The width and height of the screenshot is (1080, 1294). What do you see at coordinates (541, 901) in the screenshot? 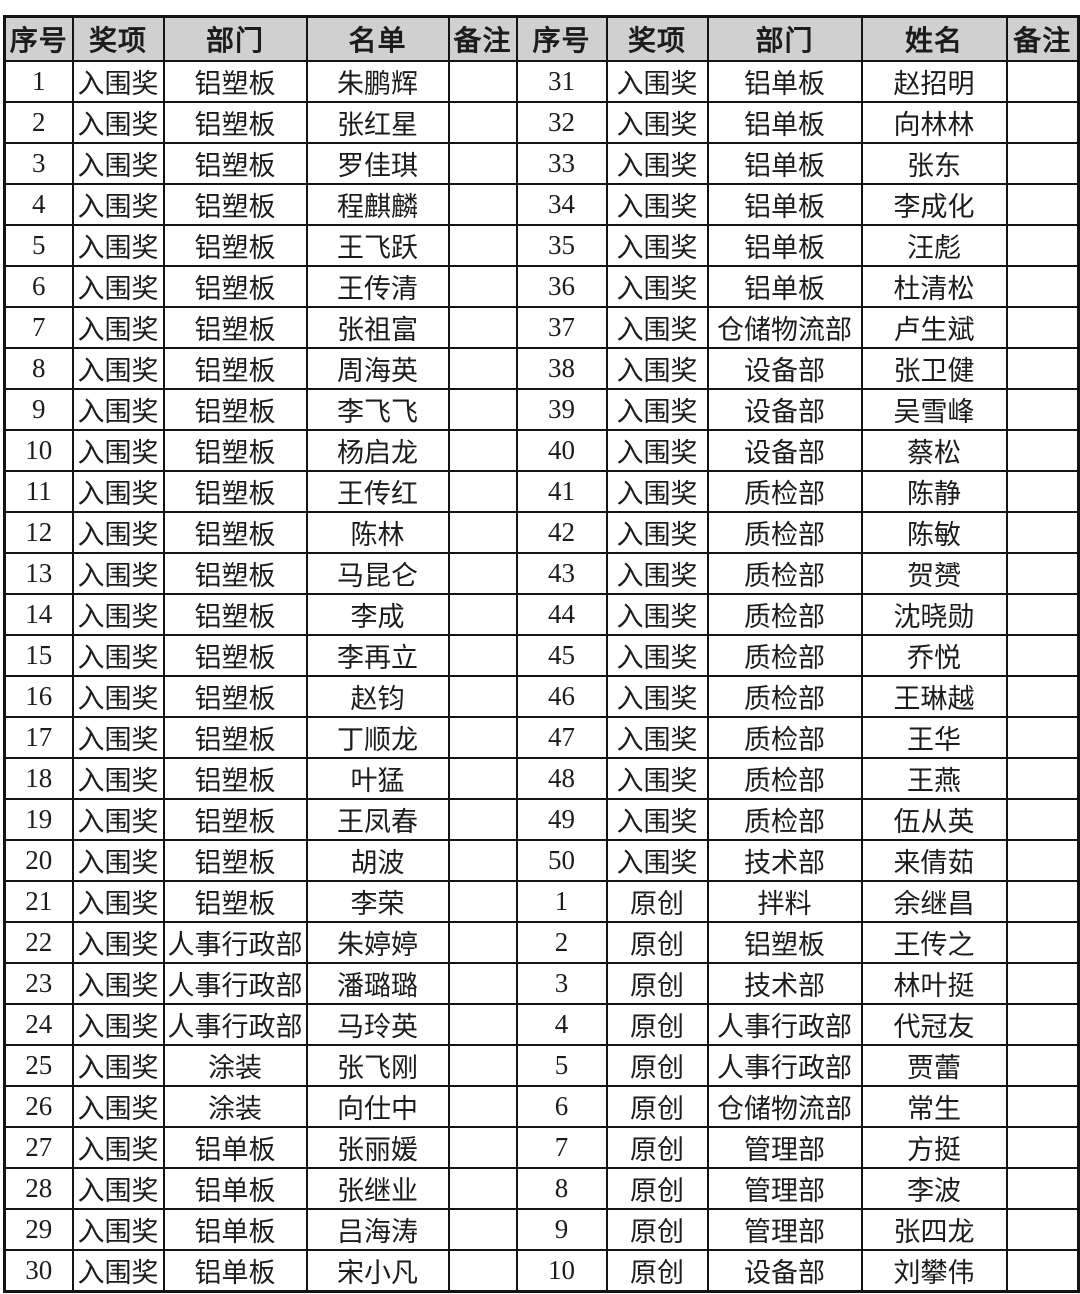
I see `table-row: 21 入围奖 铝塑板 李荣 1 原创 拌料 余继昌` at bounding box center [541, 901].